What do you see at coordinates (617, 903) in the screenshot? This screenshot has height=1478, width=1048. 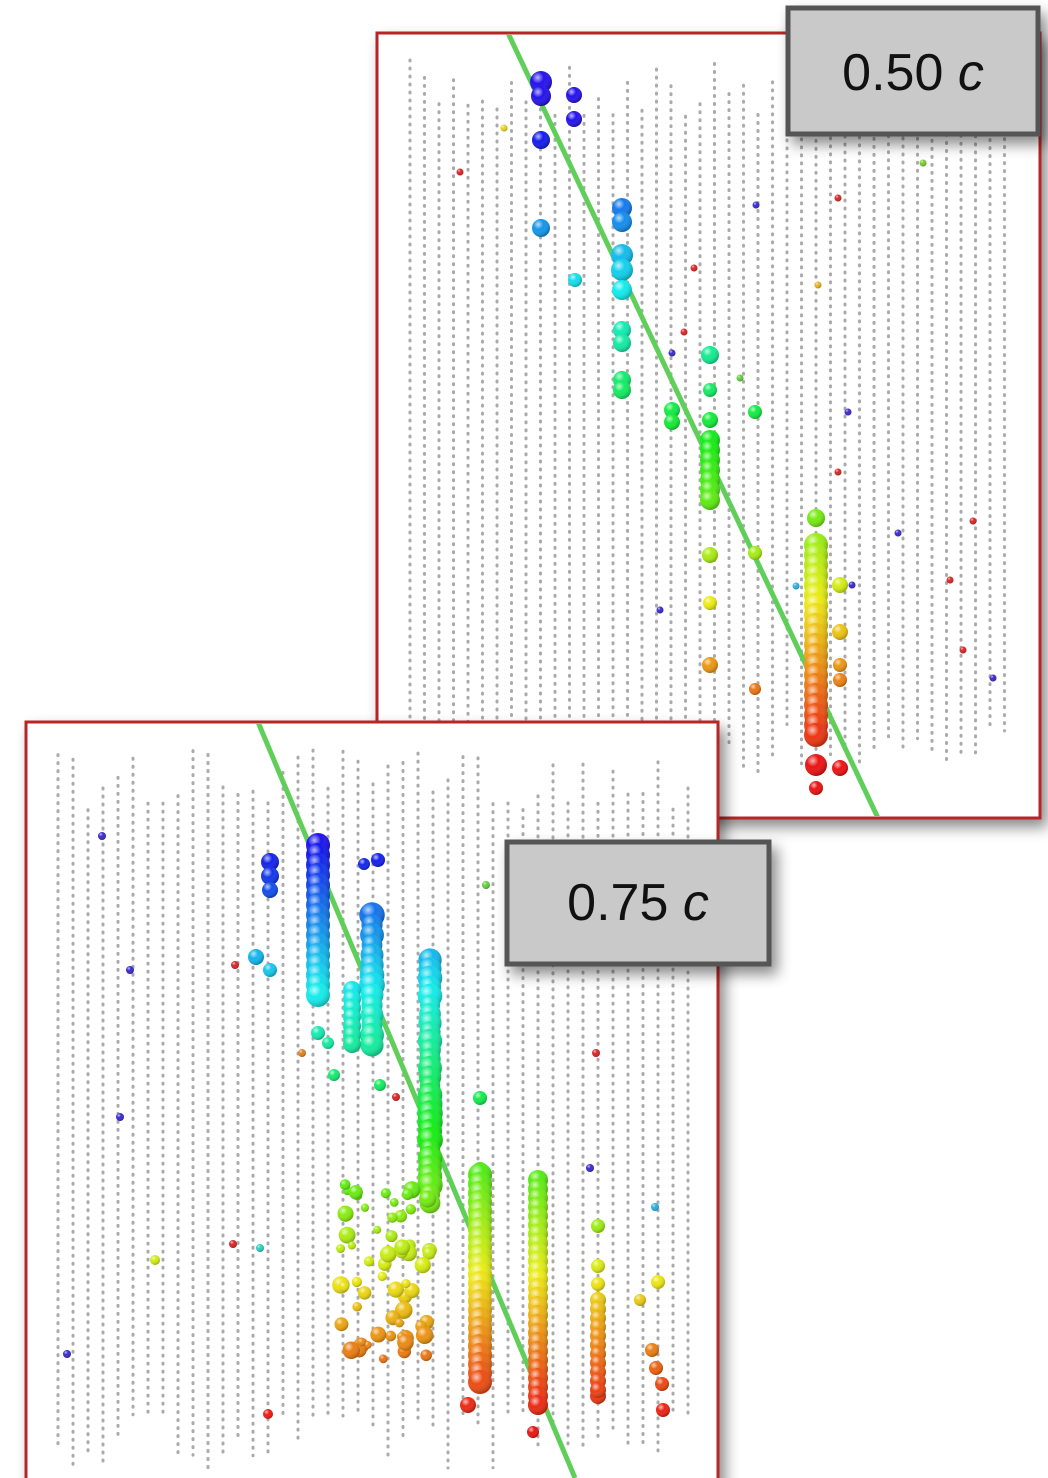 I see `speed-value: 0.75` at bounding box center [617, 903].